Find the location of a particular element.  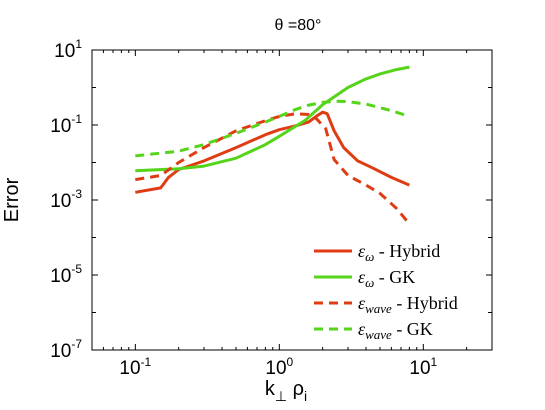

x-tick-label: 10¹ is located at coordinates (423, 367).